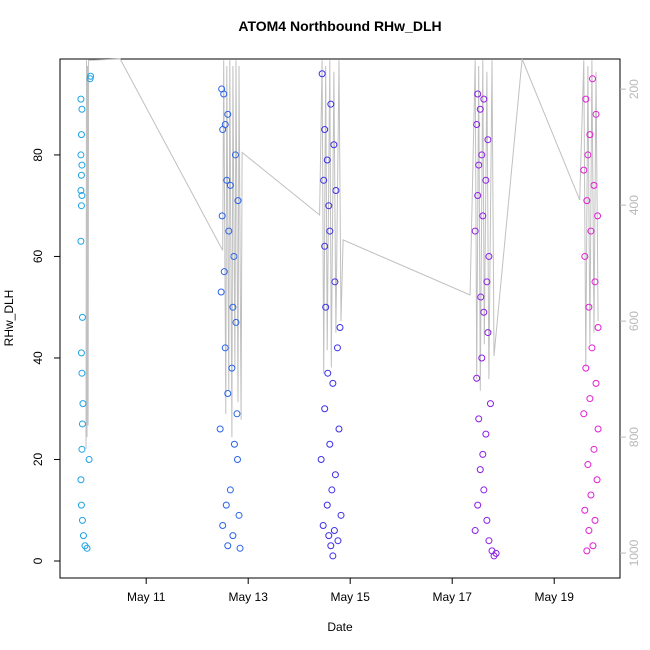 This screenshot has width=650, height=650. What do you see at coordinates (9, 318) in the screenshot?
I see `y-axis-label: RHw_DLH` at bounding box center [9, 318].